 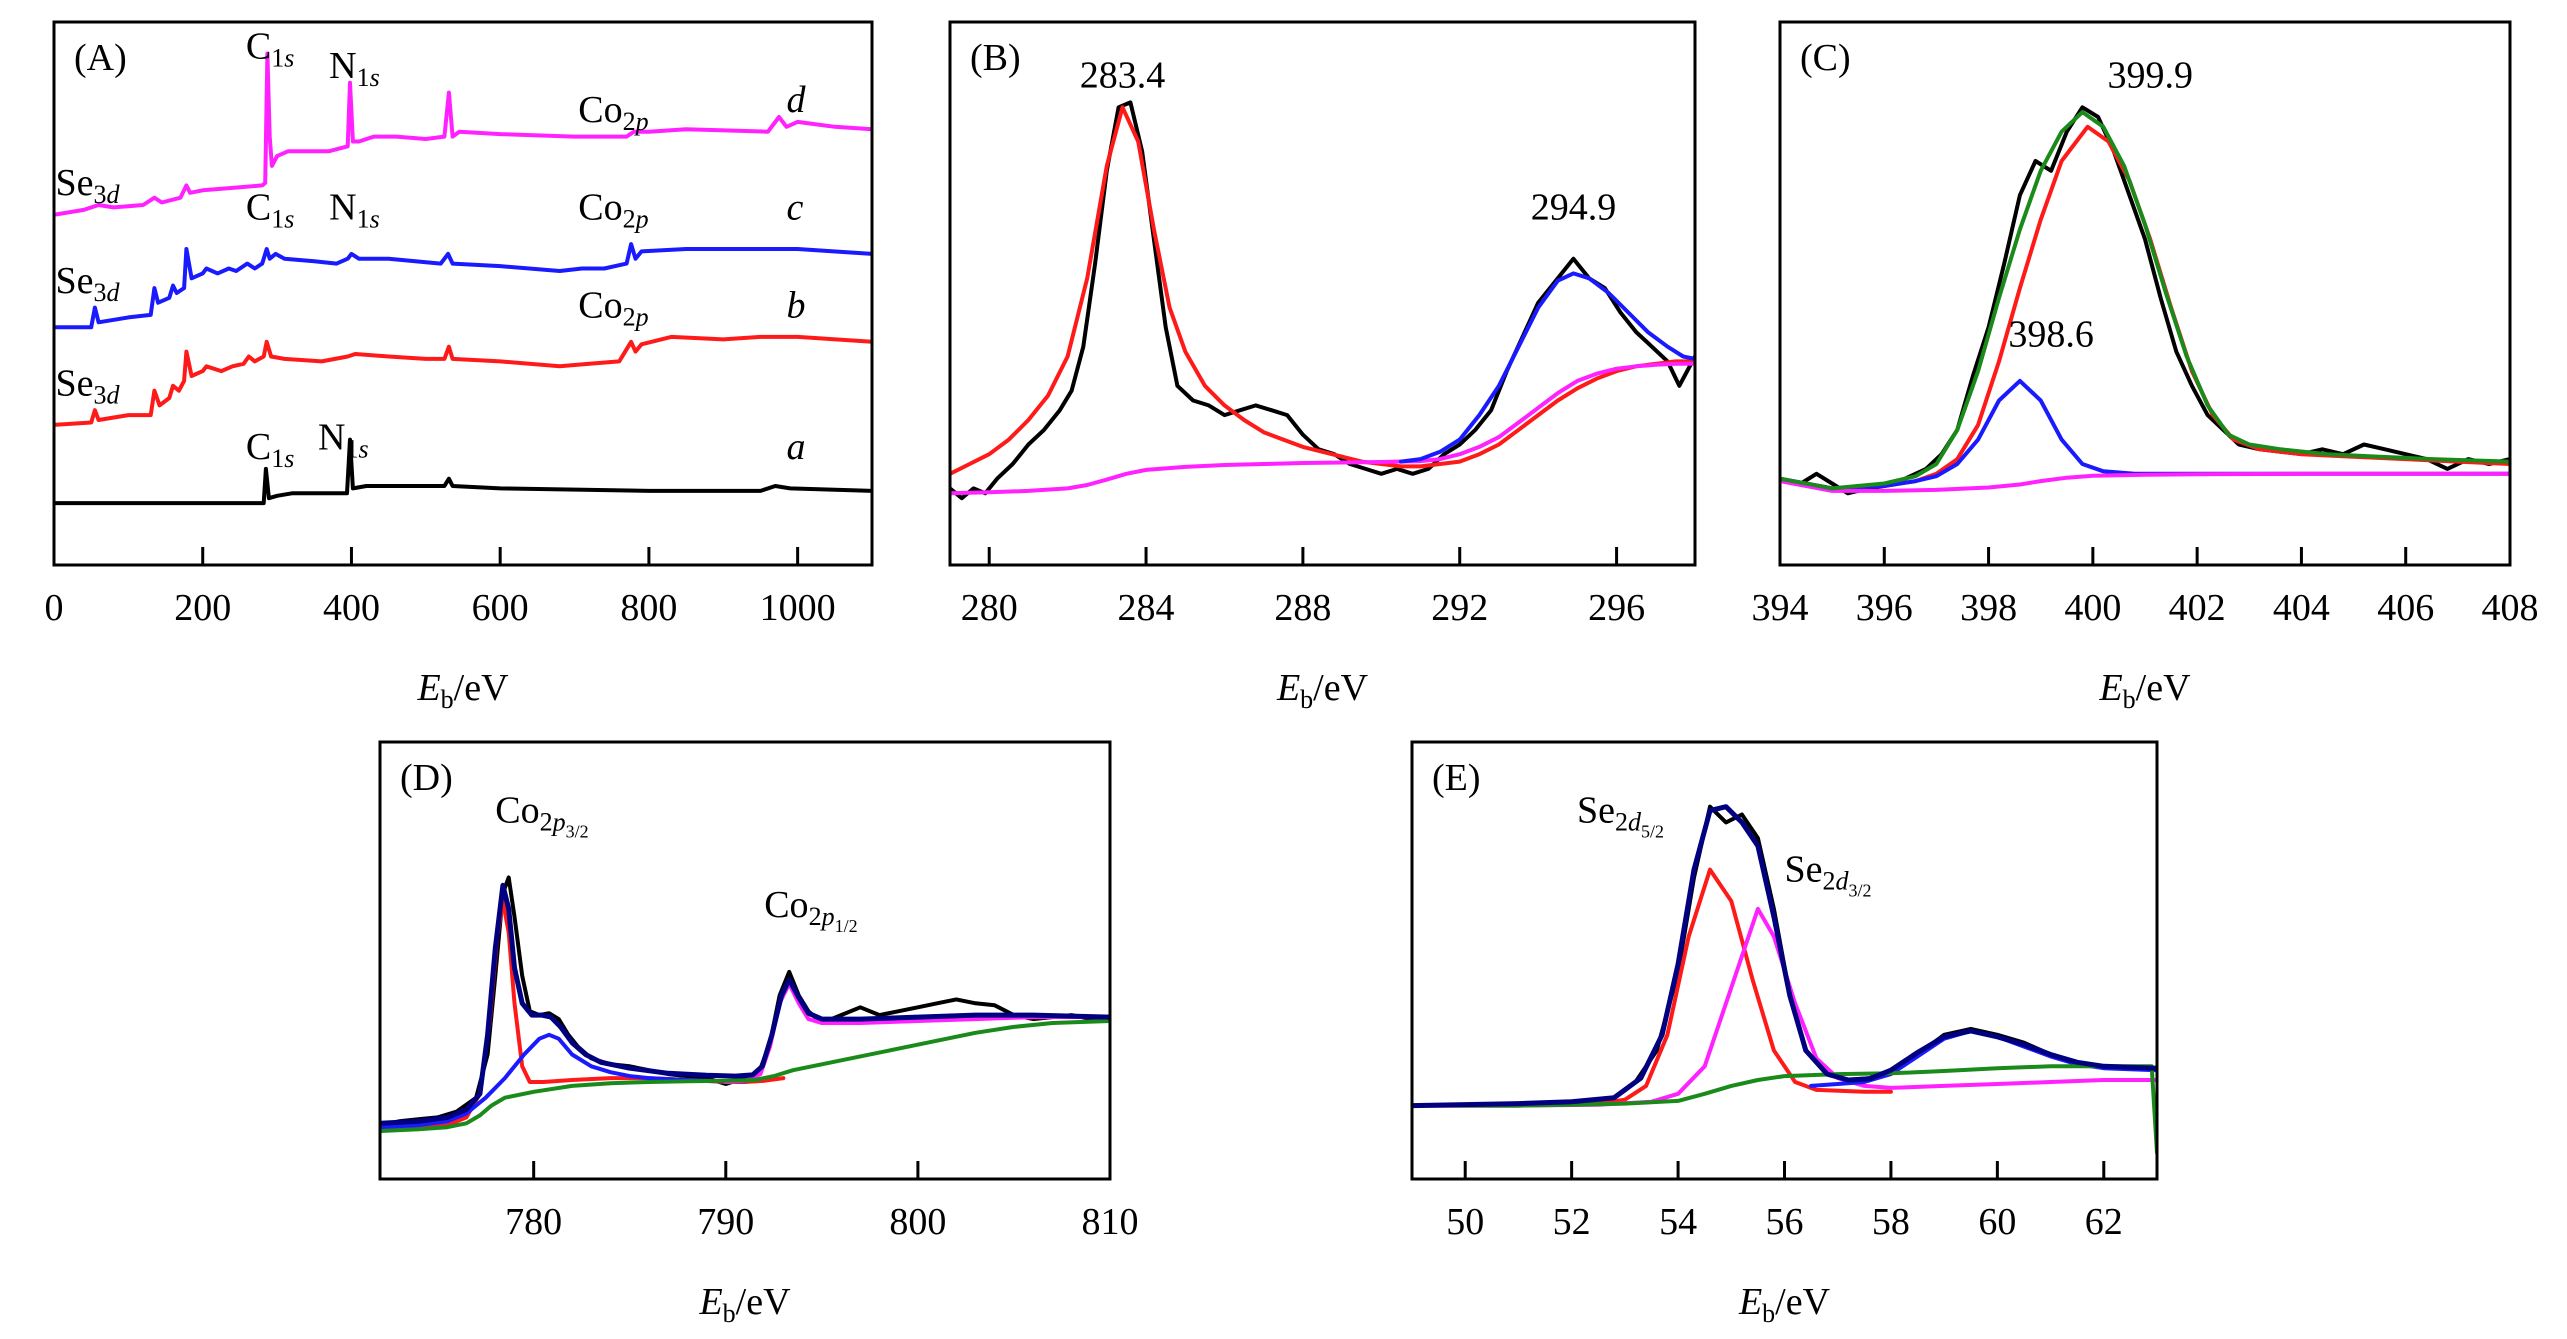 I want to click on annotation: b, so click(x=795, y=305).